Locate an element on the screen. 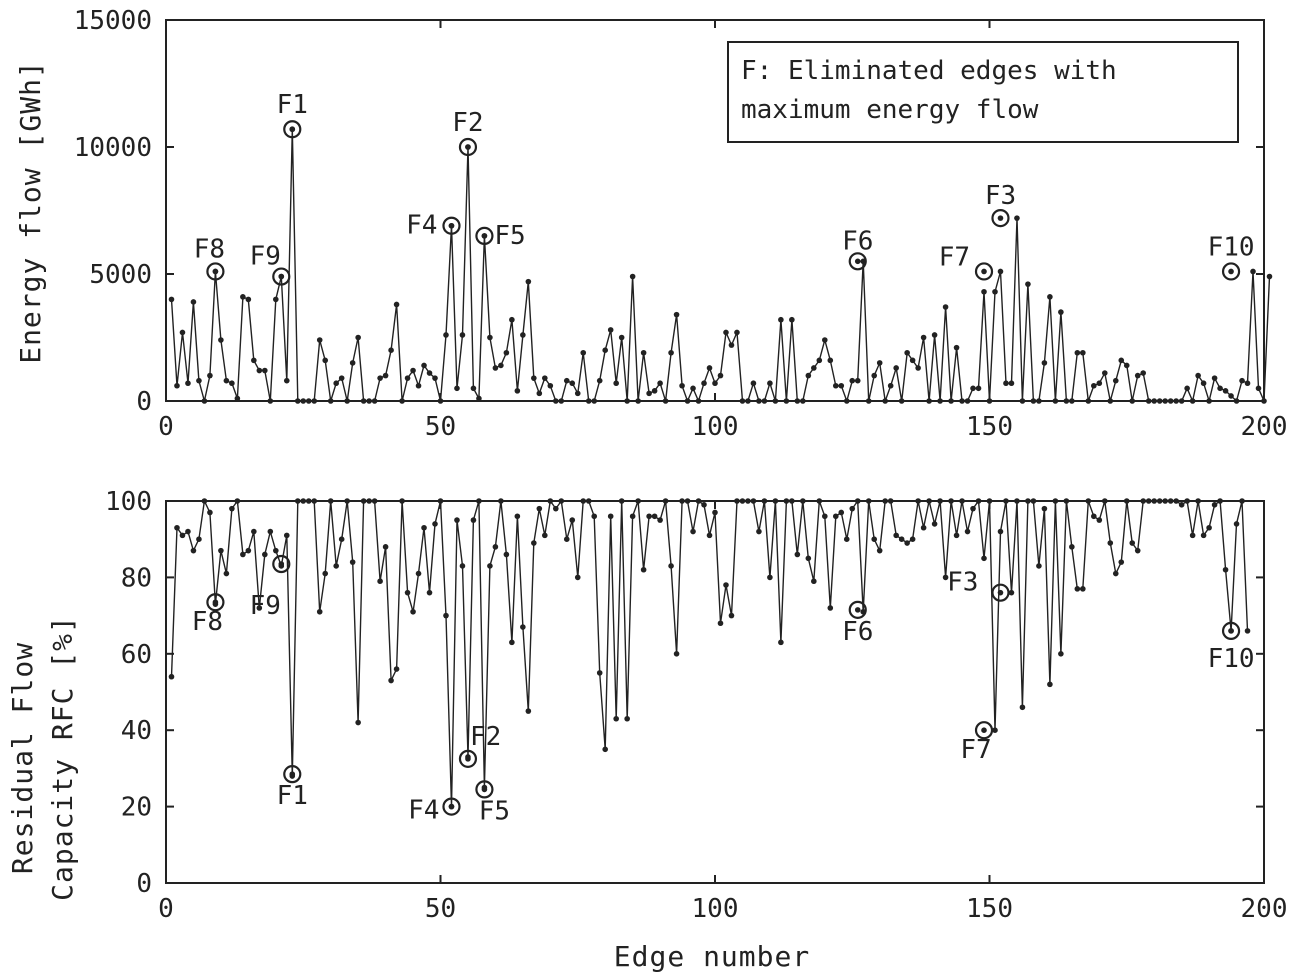  residual-flow-y-tick-label: 20 is located at coordinates (136, 808).